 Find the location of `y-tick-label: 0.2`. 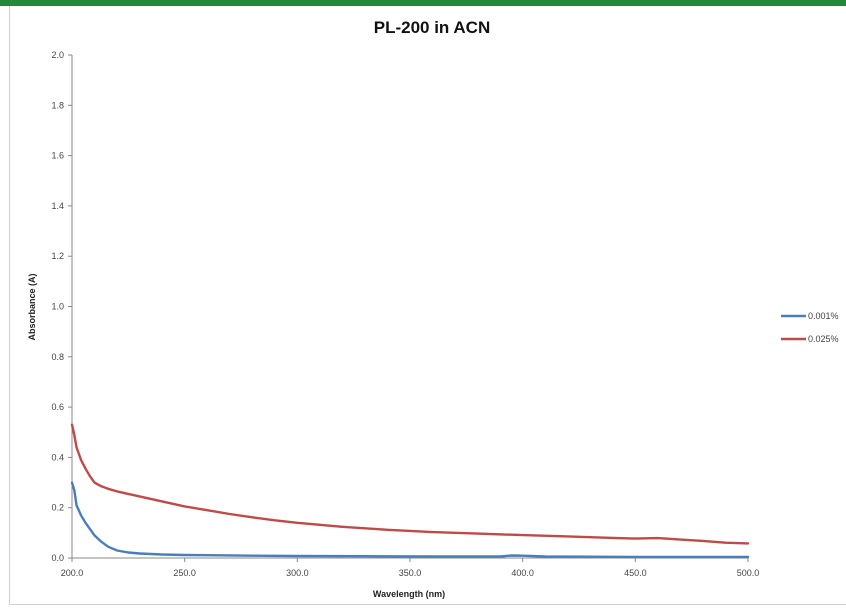

y-tick-label: 0.2 is located at coordinates (57, 508).